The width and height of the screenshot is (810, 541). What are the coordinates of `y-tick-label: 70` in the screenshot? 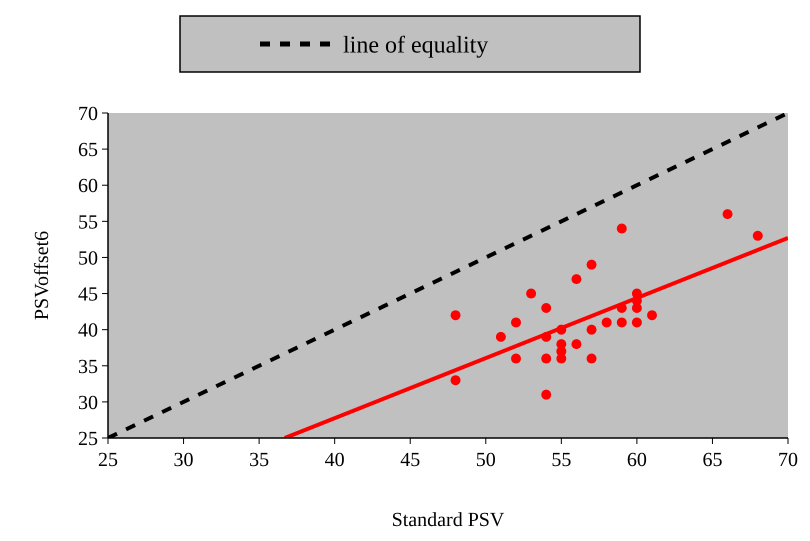 It's located at (88, 114).